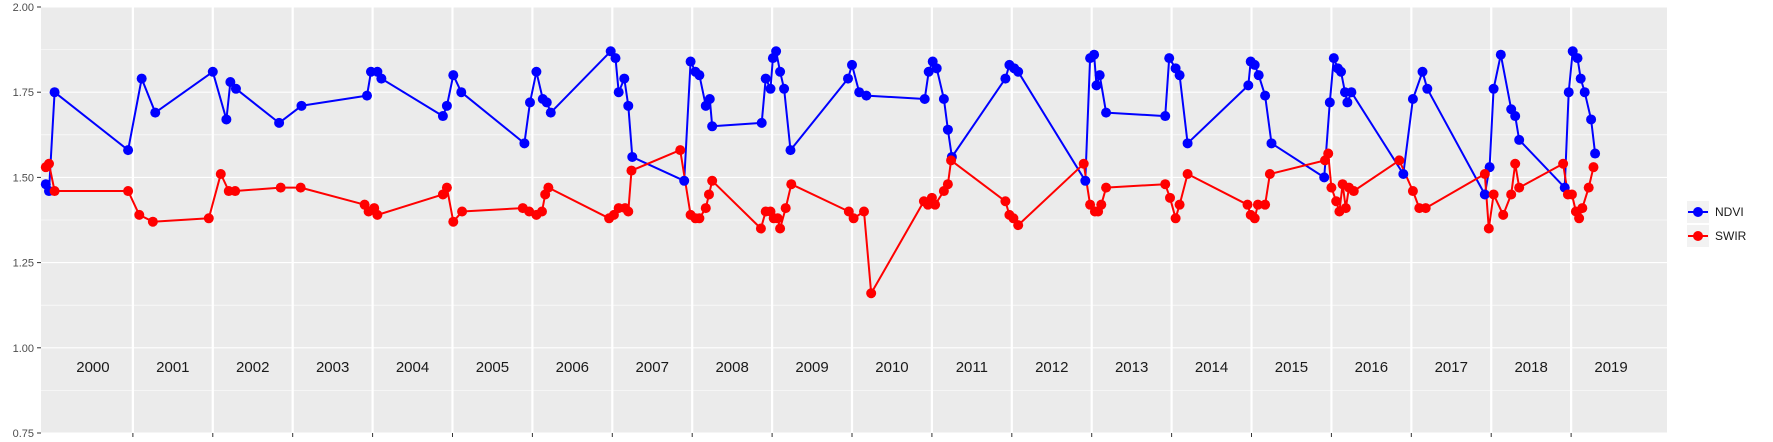  What do you see at coordinates (1291, 367) in the screenshot?
I see `year-label: 2015` at bounding box center [1291, 367].